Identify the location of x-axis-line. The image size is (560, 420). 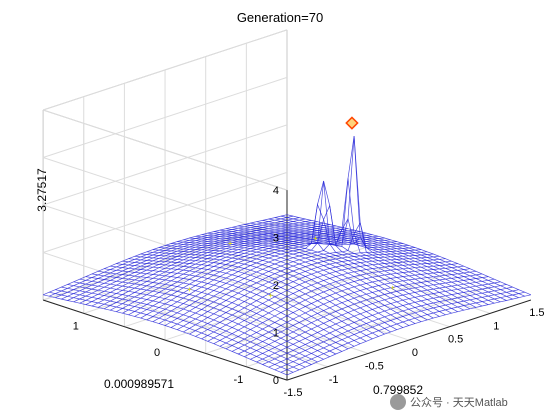
(409, 340).